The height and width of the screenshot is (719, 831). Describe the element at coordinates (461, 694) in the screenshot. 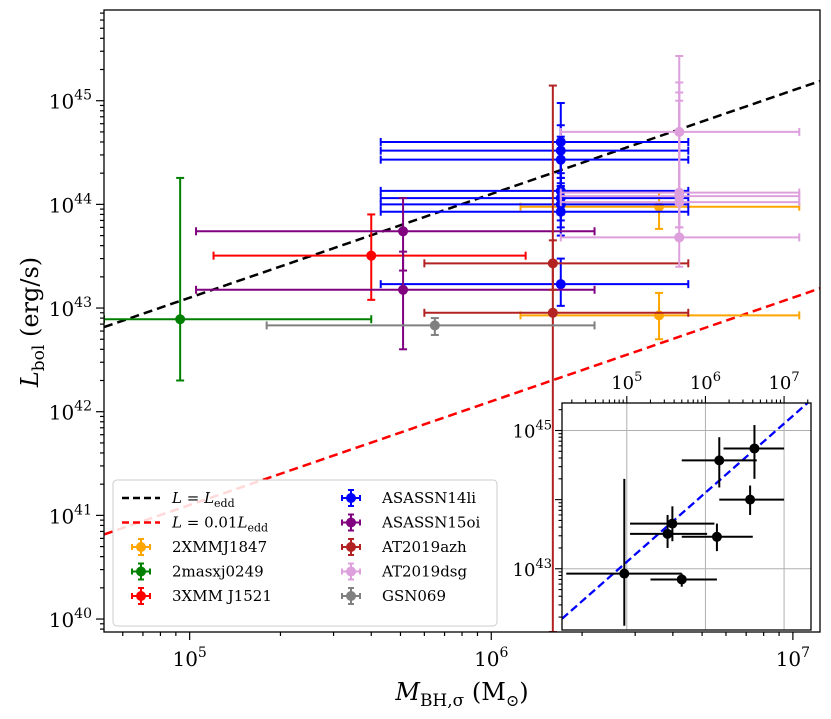

I see `x-axis-label: MBH,σ (M⊙)` at that location.